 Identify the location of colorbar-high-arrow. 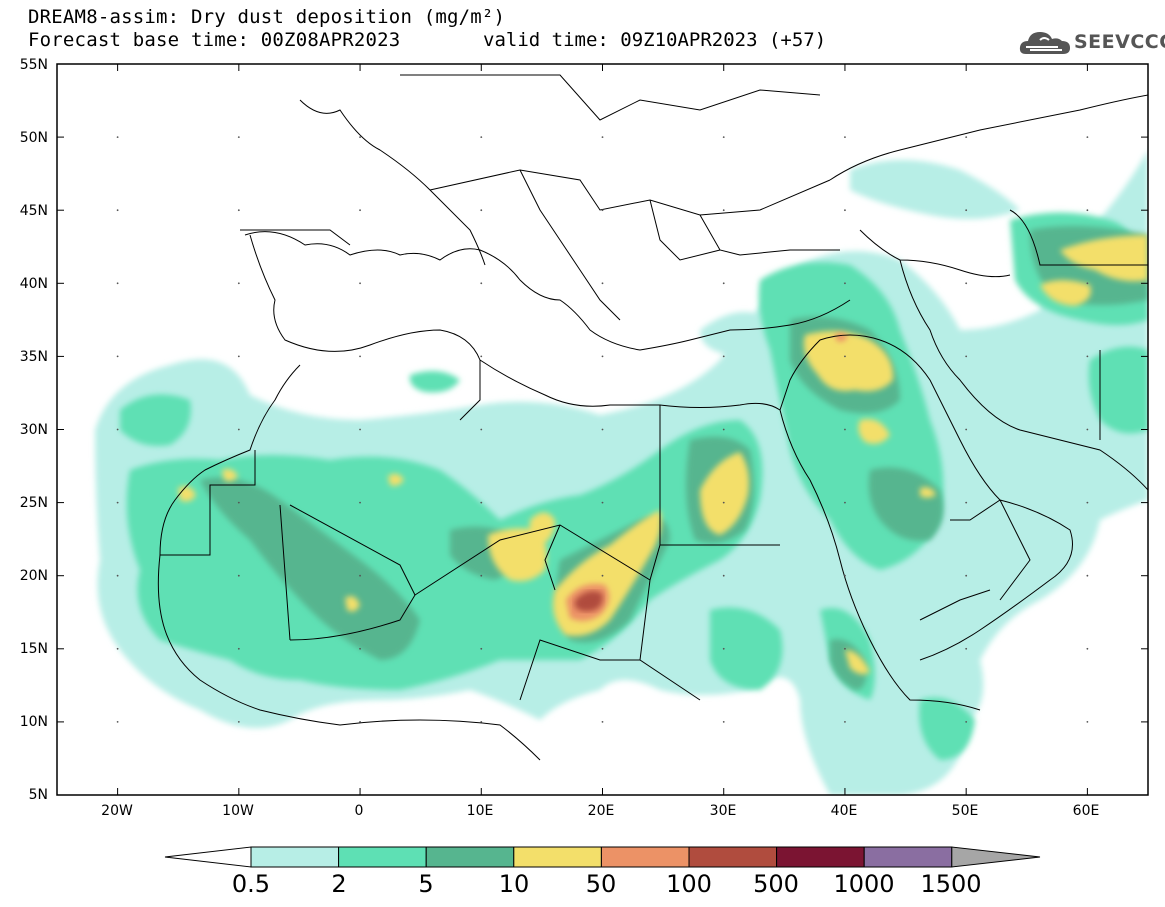
(996, 857).